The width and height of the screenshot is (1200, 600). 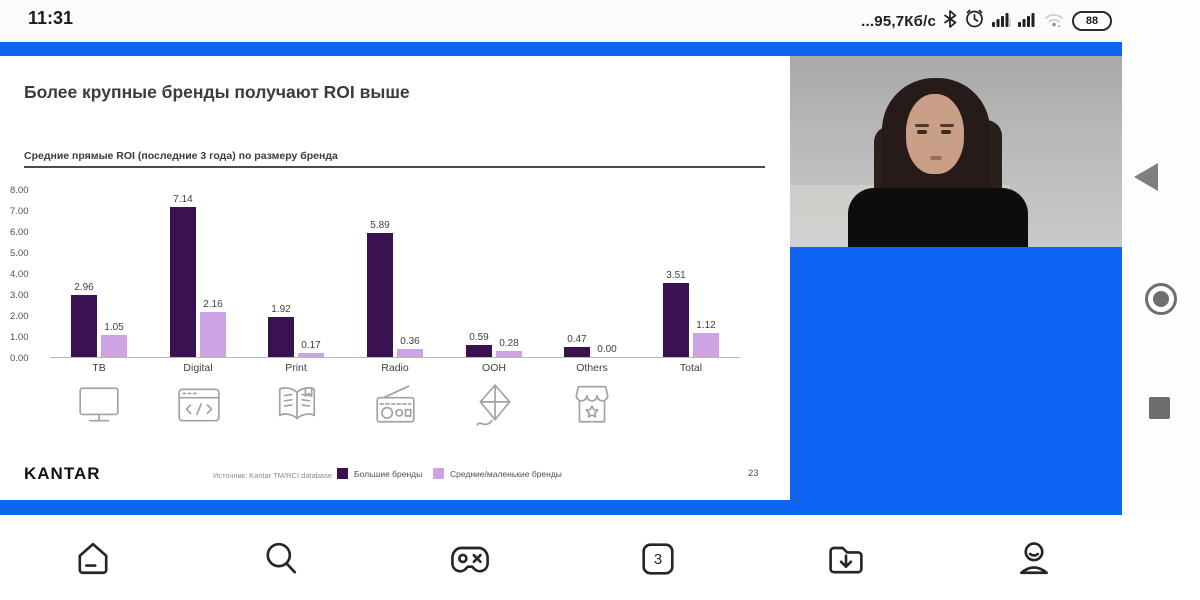 What do you see at coordinates (217, 92) in the screenshot?
I see `slide-title: Более крупные бренды получают ROI выше` at bounding box center [217, 92].